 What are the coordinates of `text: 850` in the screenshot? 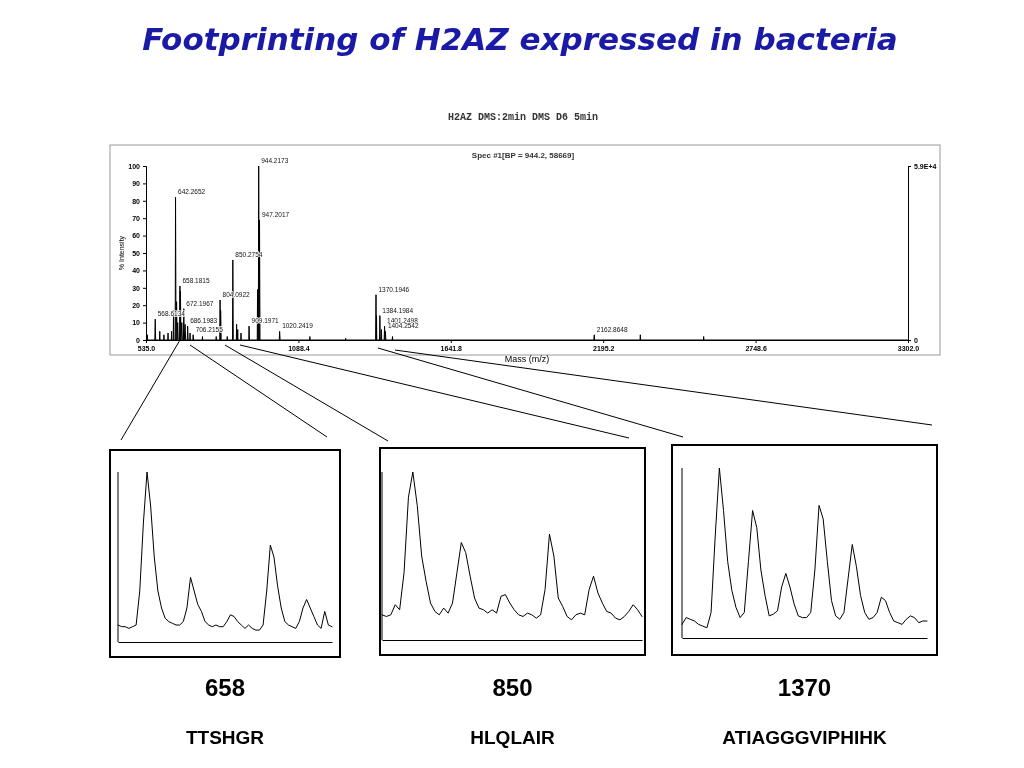 It's located at (512, 687).